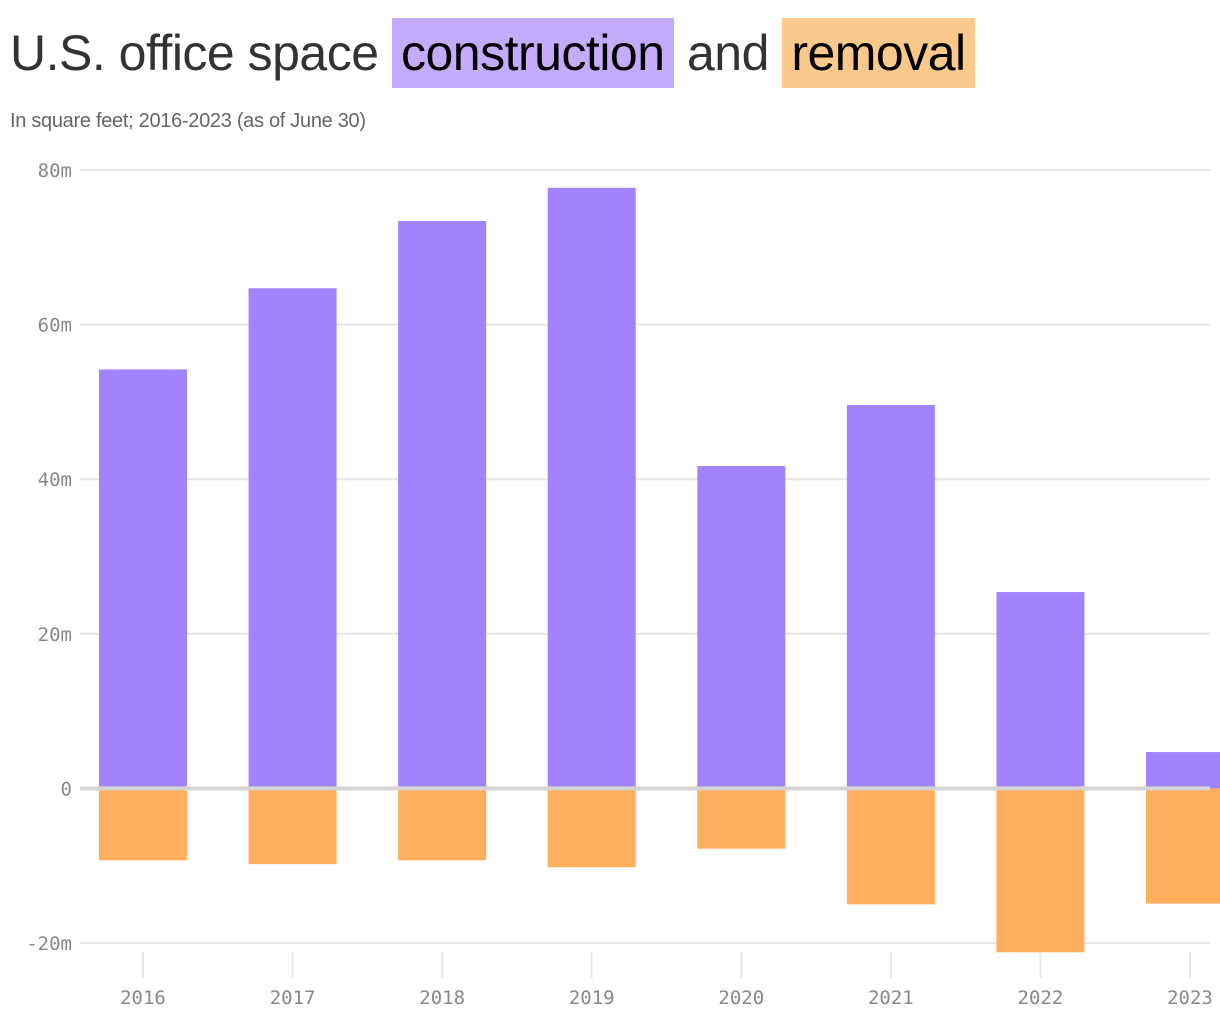 The image size is (1220, 1020). Describe the element at coordinates (727, 53) in the screenshot. I see `title-and: and` at that location.